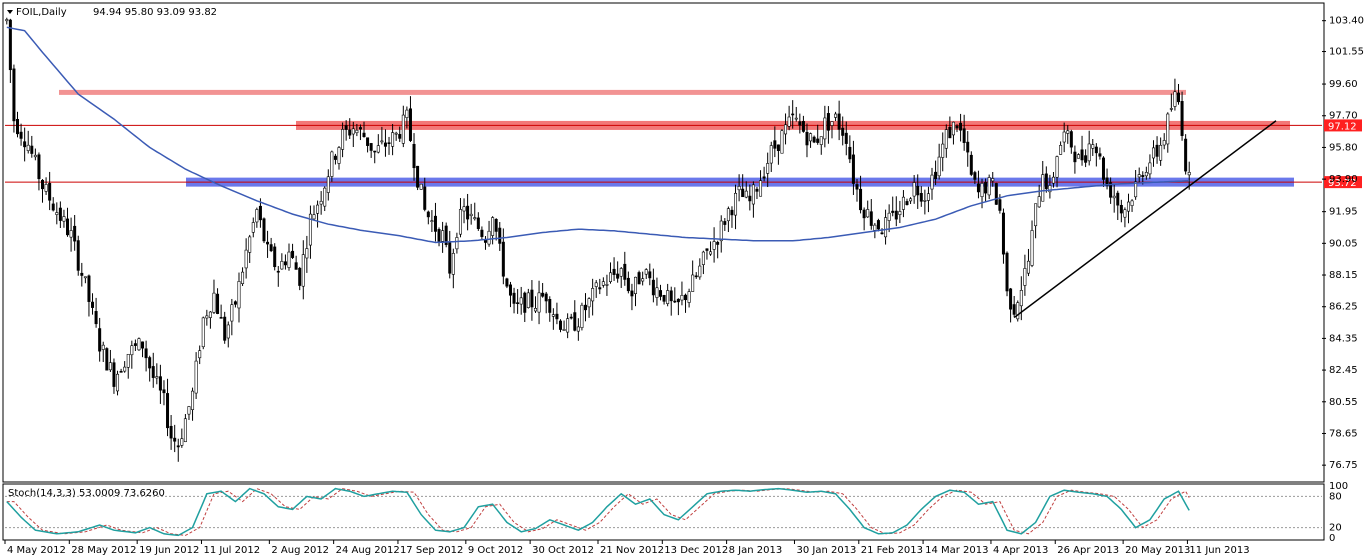 Image resolution: width=1365 pixels, height=560 pixels. What do you see at coordinates (1145, 219) in the screenshot?
I see `trendline-group` at bounding box center [1145, 219].